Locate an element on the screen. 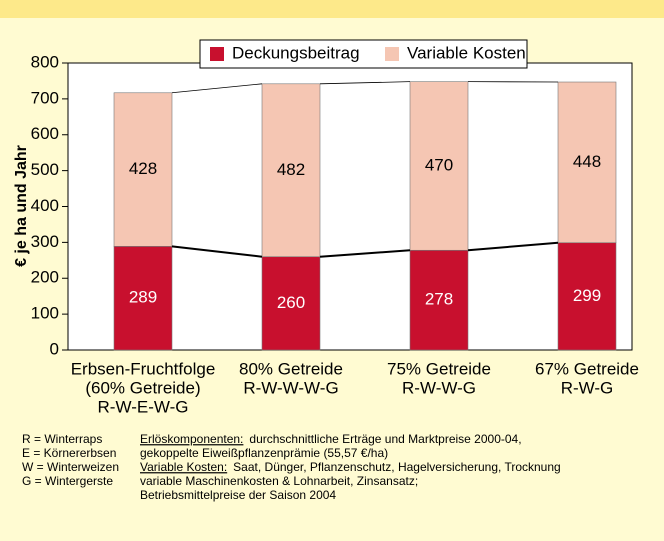 This screenshot has height=541, width=664. x-tick-label: 67% Getreide is located at coordinates (587, 368).